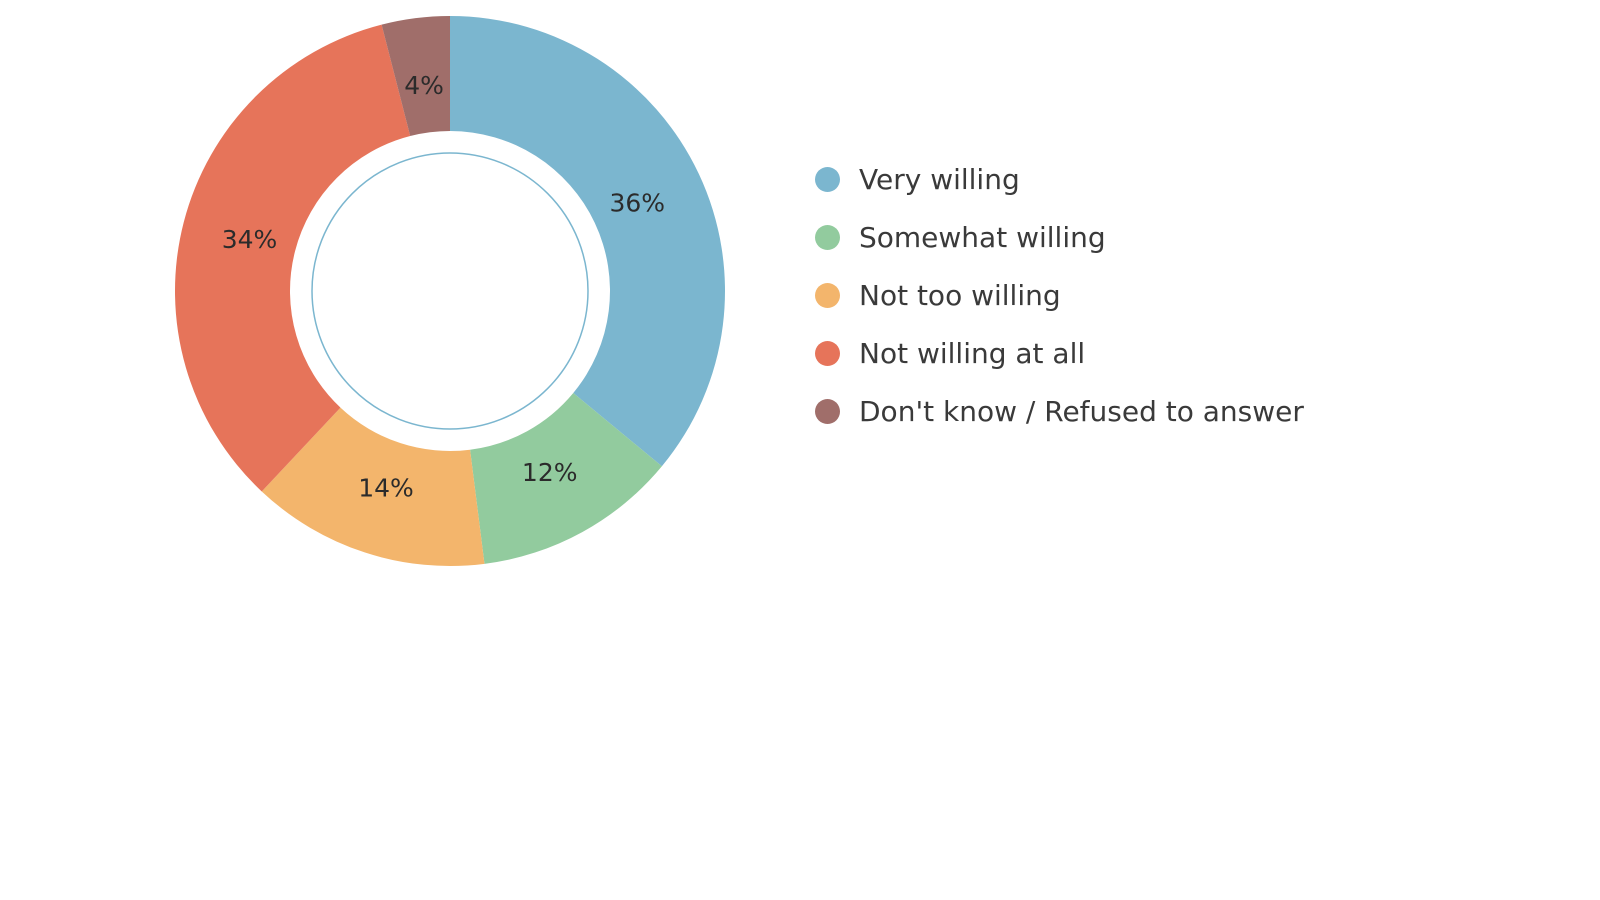 This screenshot has height=900, width=1600. Describe the element at coordinates (638, 202) in the screenshot. I see `slice-label-very-willing: 36%` at that location.